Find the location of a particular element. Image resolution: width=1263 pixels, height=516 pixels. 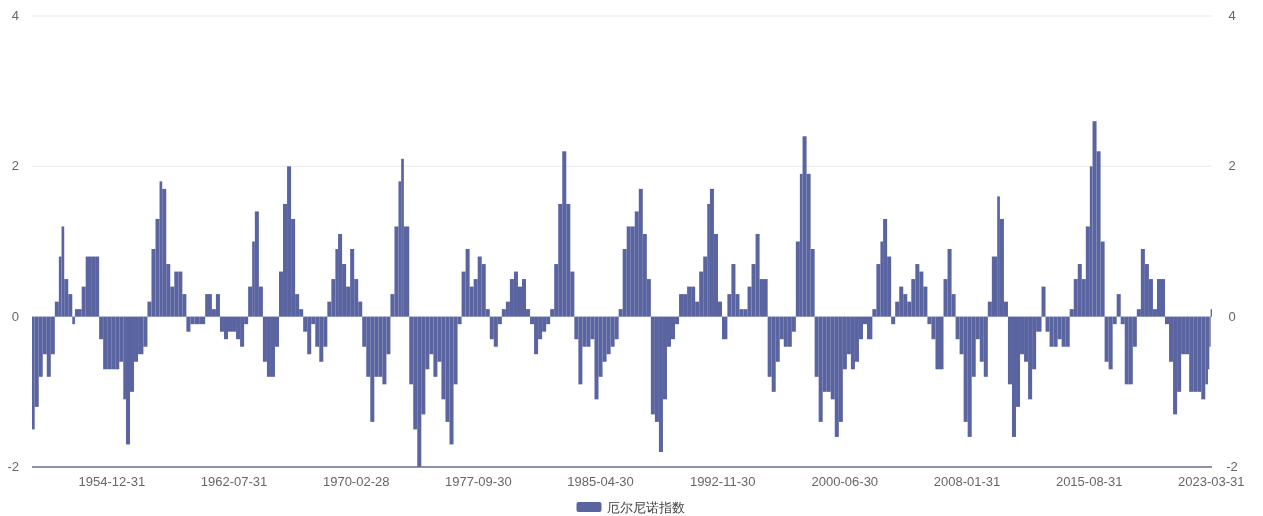

x-tick-label: 1985-04-30 is located at coordinates (600, 481).